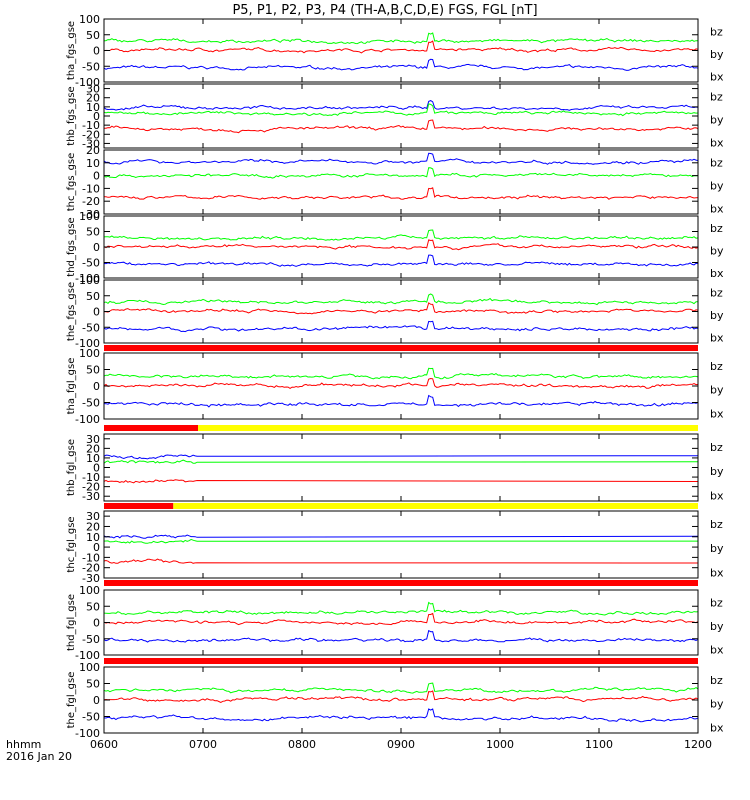  What do you see at coordinates (71, 246) in the screenshot?
I see `y-axis-label: thd_fgs_gse` at bounding box center [71, 246].